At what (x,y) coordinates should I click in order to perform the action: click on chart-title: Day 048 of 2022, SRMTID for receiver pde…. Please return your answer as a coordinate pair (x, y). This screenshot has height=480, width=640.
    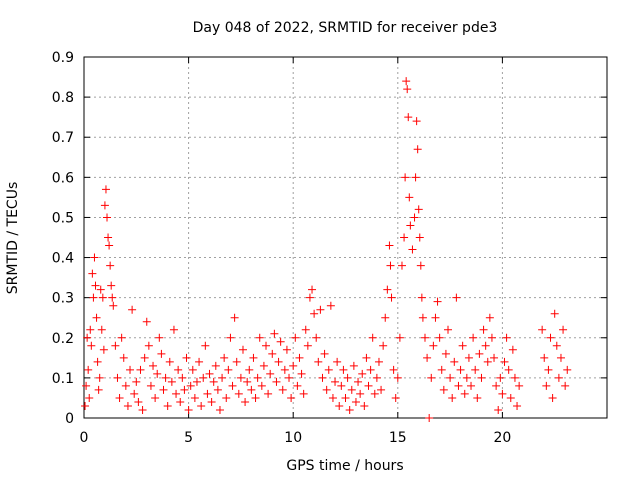
    Looking at the image, I should click on (345, 28).